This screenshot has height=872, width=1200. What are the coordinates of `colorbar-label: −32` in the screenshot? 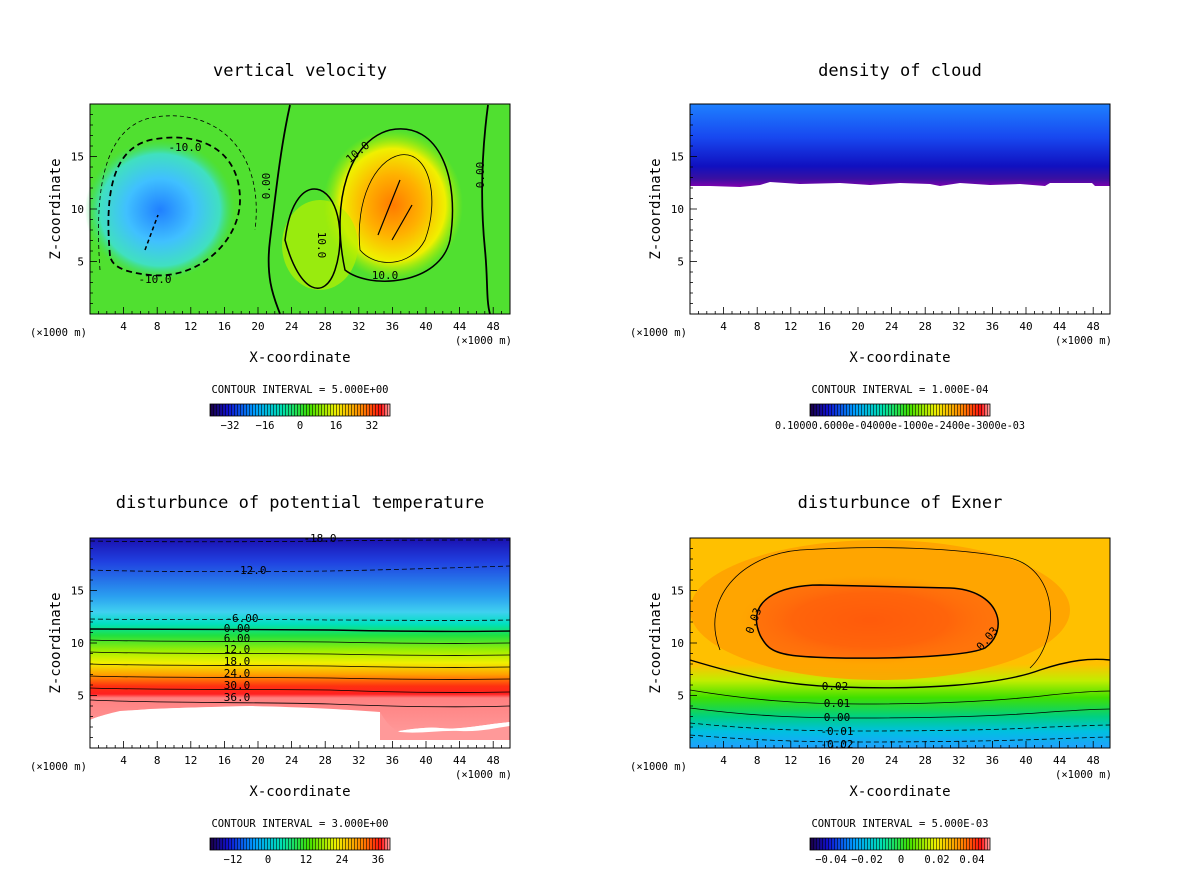 It's located at (230, 426).